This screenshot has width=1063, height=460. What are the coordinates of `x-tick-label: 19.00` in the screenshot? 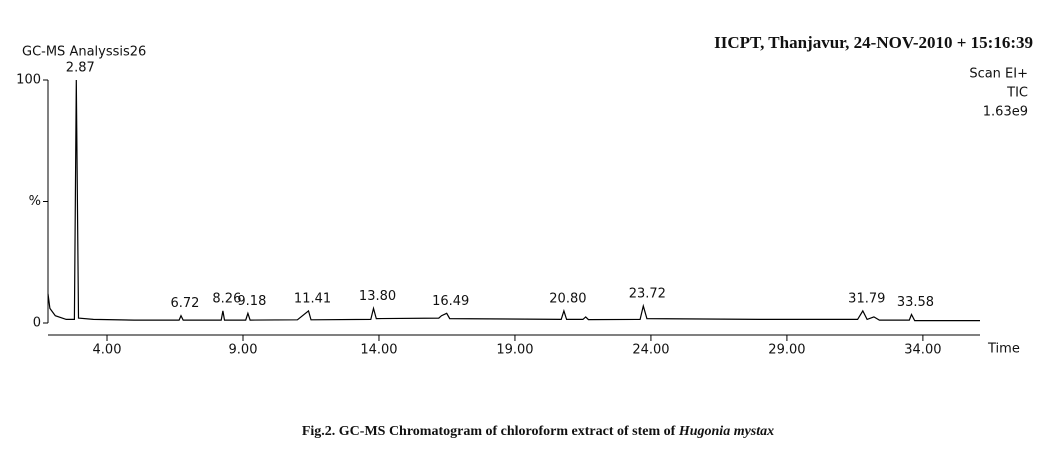 It's located at (514, 350).